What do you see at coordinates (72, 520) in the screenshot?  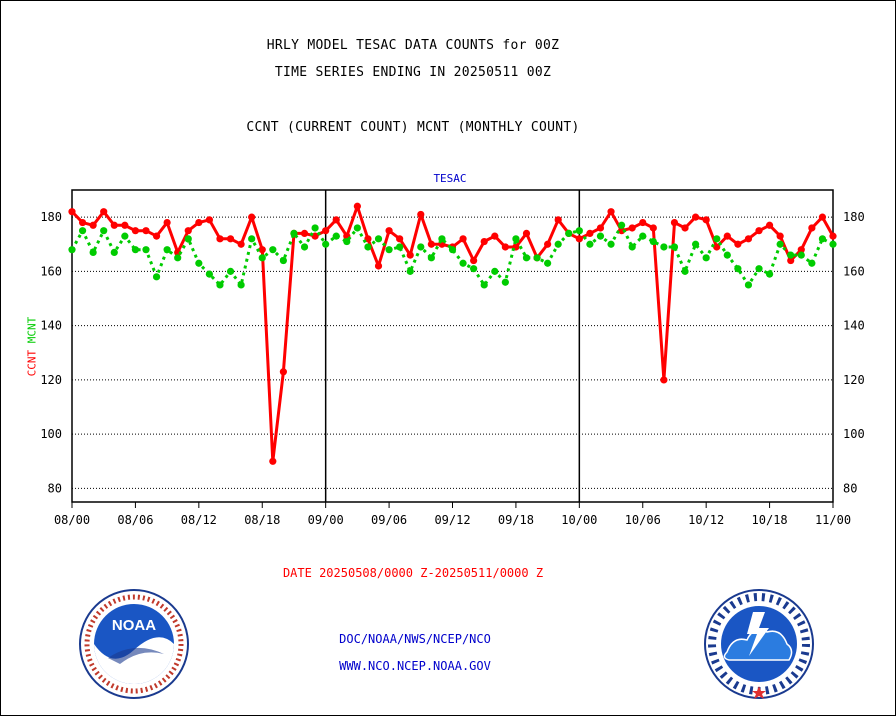 I see `x-tick-label: 08/00` at bounding box center [72, 520].